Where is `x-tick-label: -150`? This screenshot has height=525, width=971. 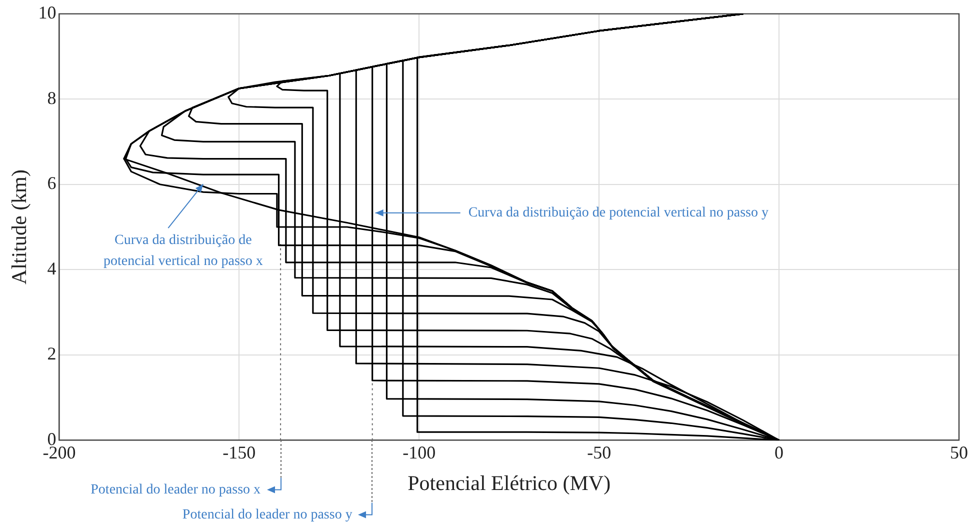 x-tick-label: -150 is located at coordinates (239, 452).